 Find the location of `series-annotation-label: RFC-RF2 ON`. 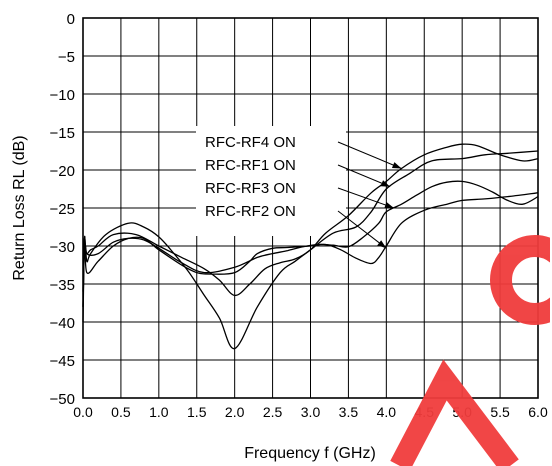

series-annotation-label: RFC-RF2 ON is located at coordinates (250, 211).